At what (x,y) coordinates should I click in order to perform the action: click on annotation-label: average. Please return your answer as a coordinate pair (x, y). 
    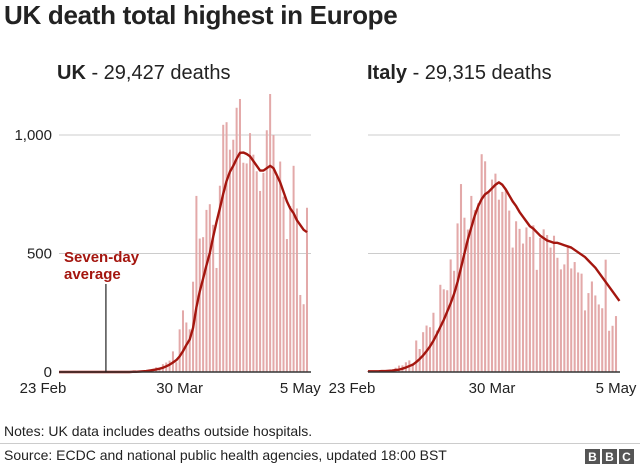
    Looking at the image, I should click on (92, 274).